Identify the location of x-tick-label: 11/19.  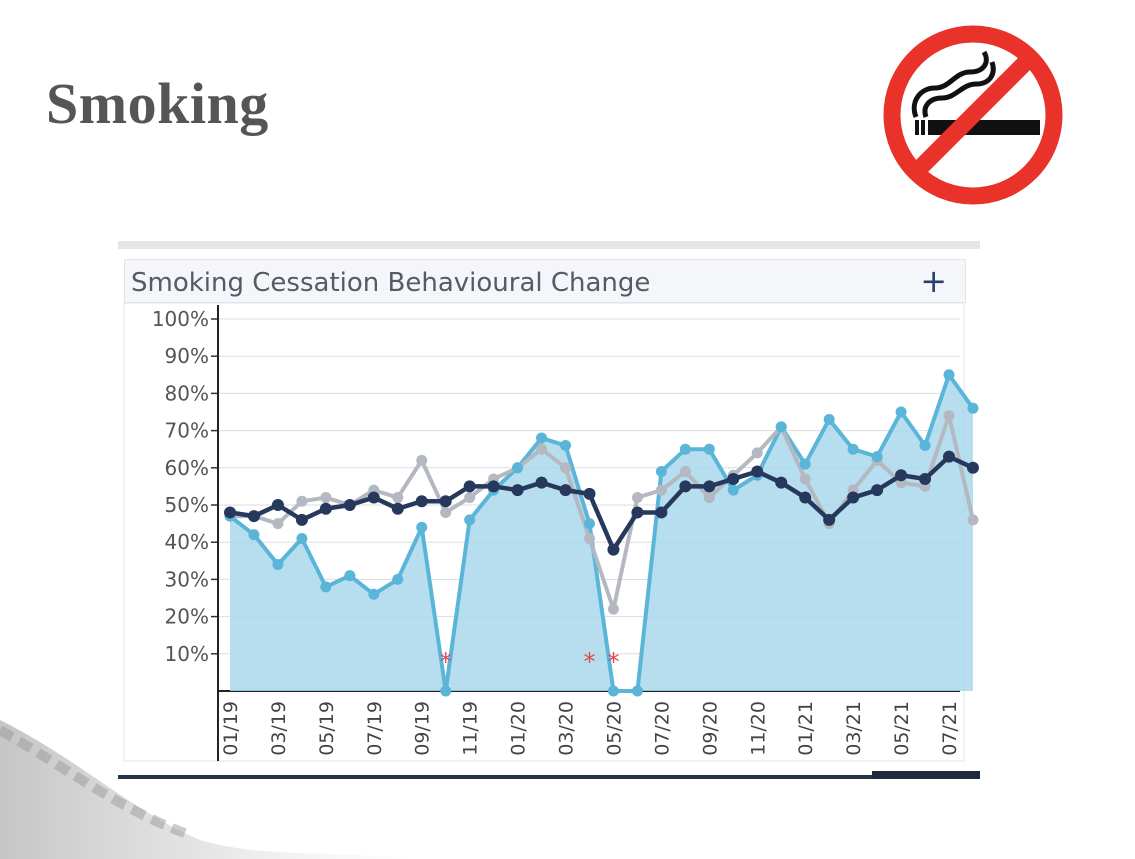
(471, 728).